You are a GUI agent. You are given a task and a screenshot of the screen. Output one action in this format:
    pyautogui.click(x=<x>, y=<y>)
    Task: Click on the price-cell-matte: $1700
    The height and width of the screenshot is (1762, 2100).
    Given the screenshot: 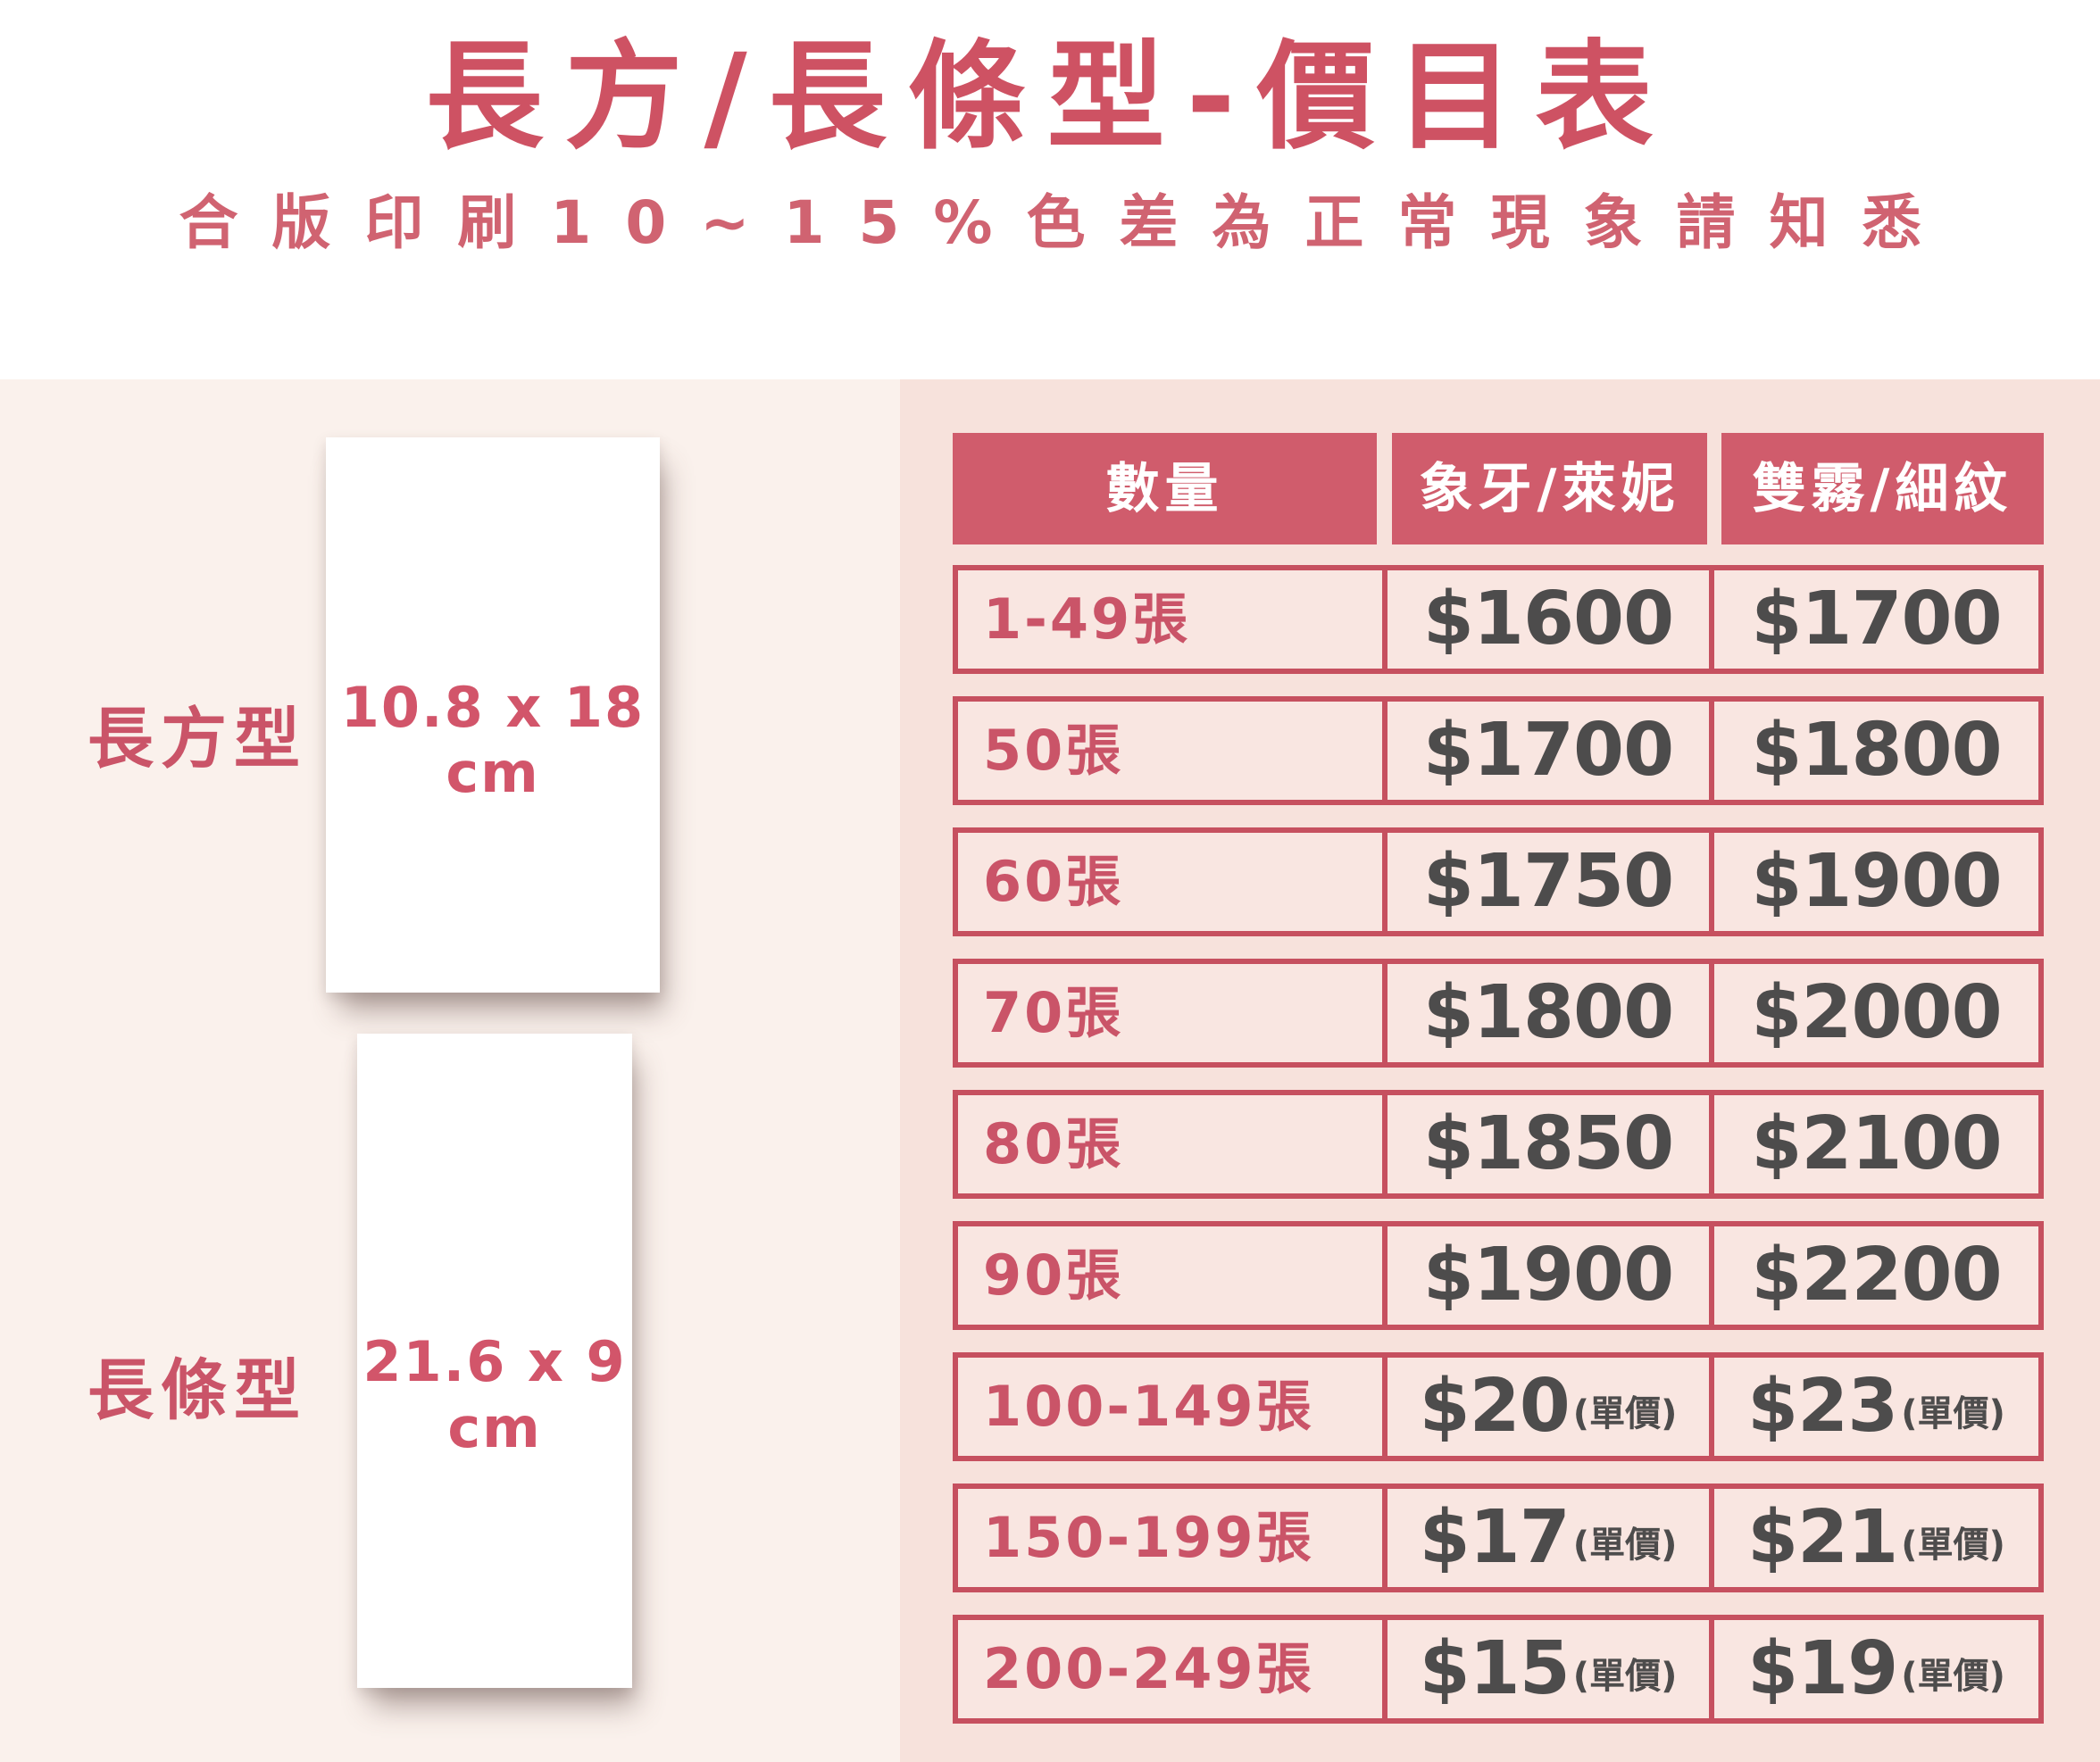 What is the action you would take?
    pyautogui.click(x=1876, y=619)
    